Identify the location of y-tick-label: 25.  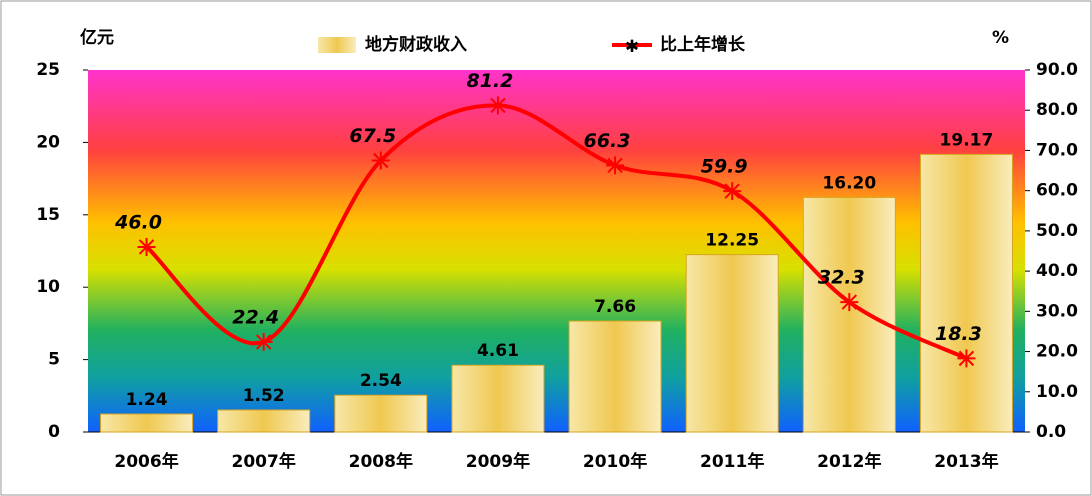
(48, 70).